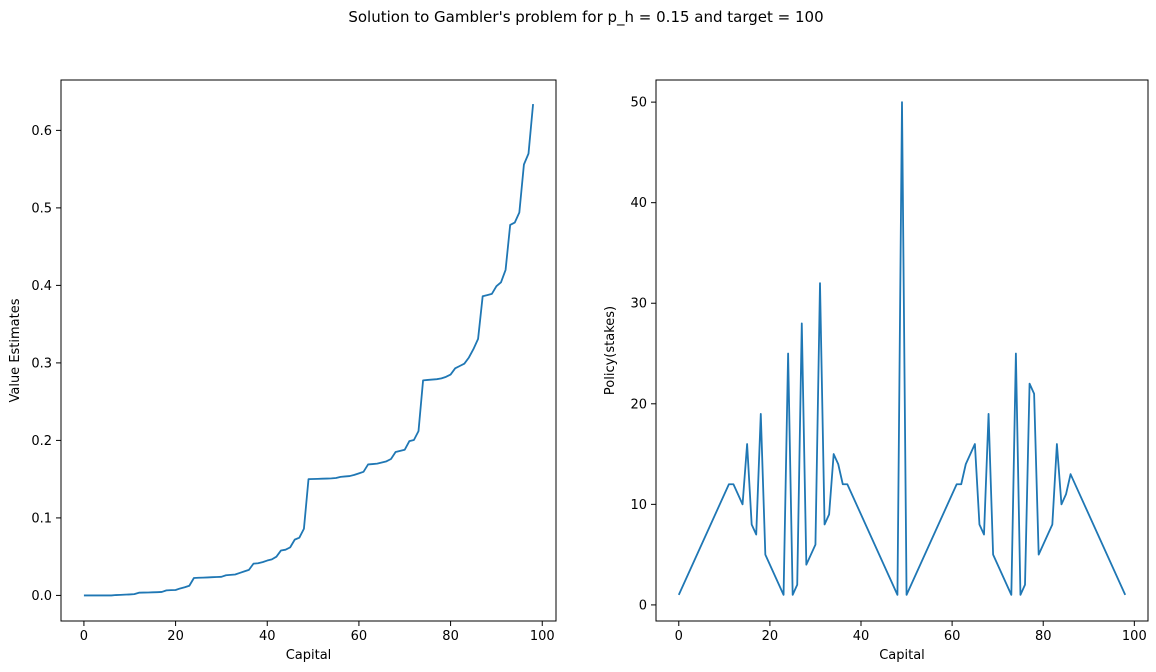 Image resolution: width=1156 pixels, height=672 pixels. I want to click on value-x-tick-label: 20, so click(175, 636).